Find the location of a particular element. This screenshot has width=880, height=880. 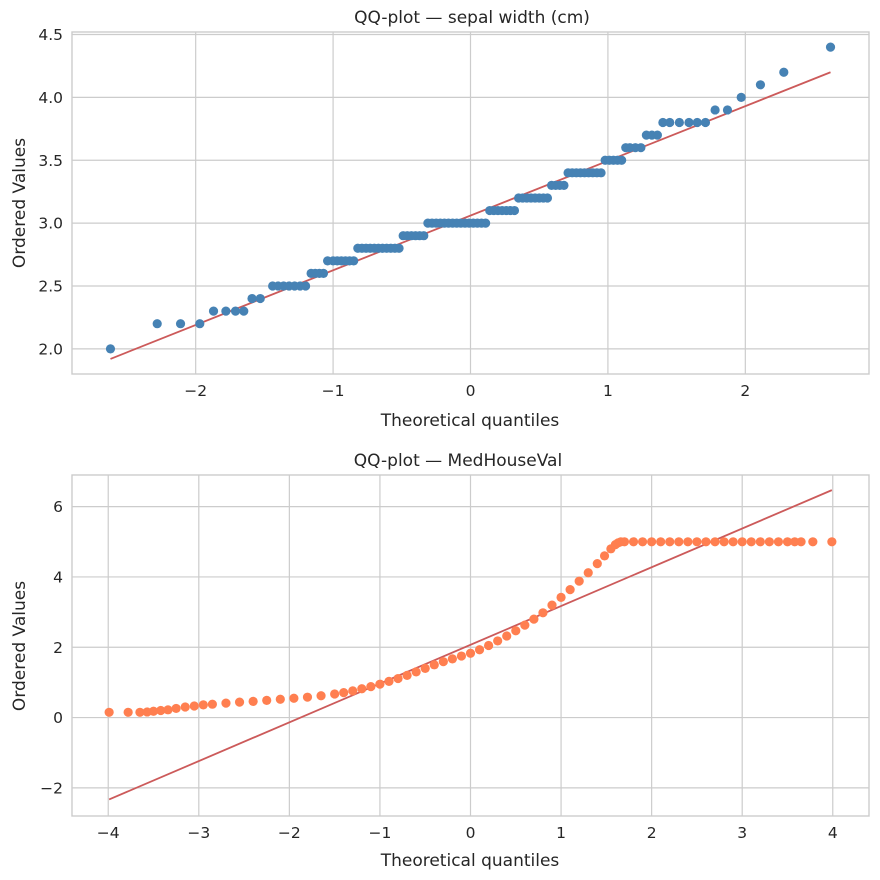

x-tick-label: 3 is located at coordinates (742, 833).